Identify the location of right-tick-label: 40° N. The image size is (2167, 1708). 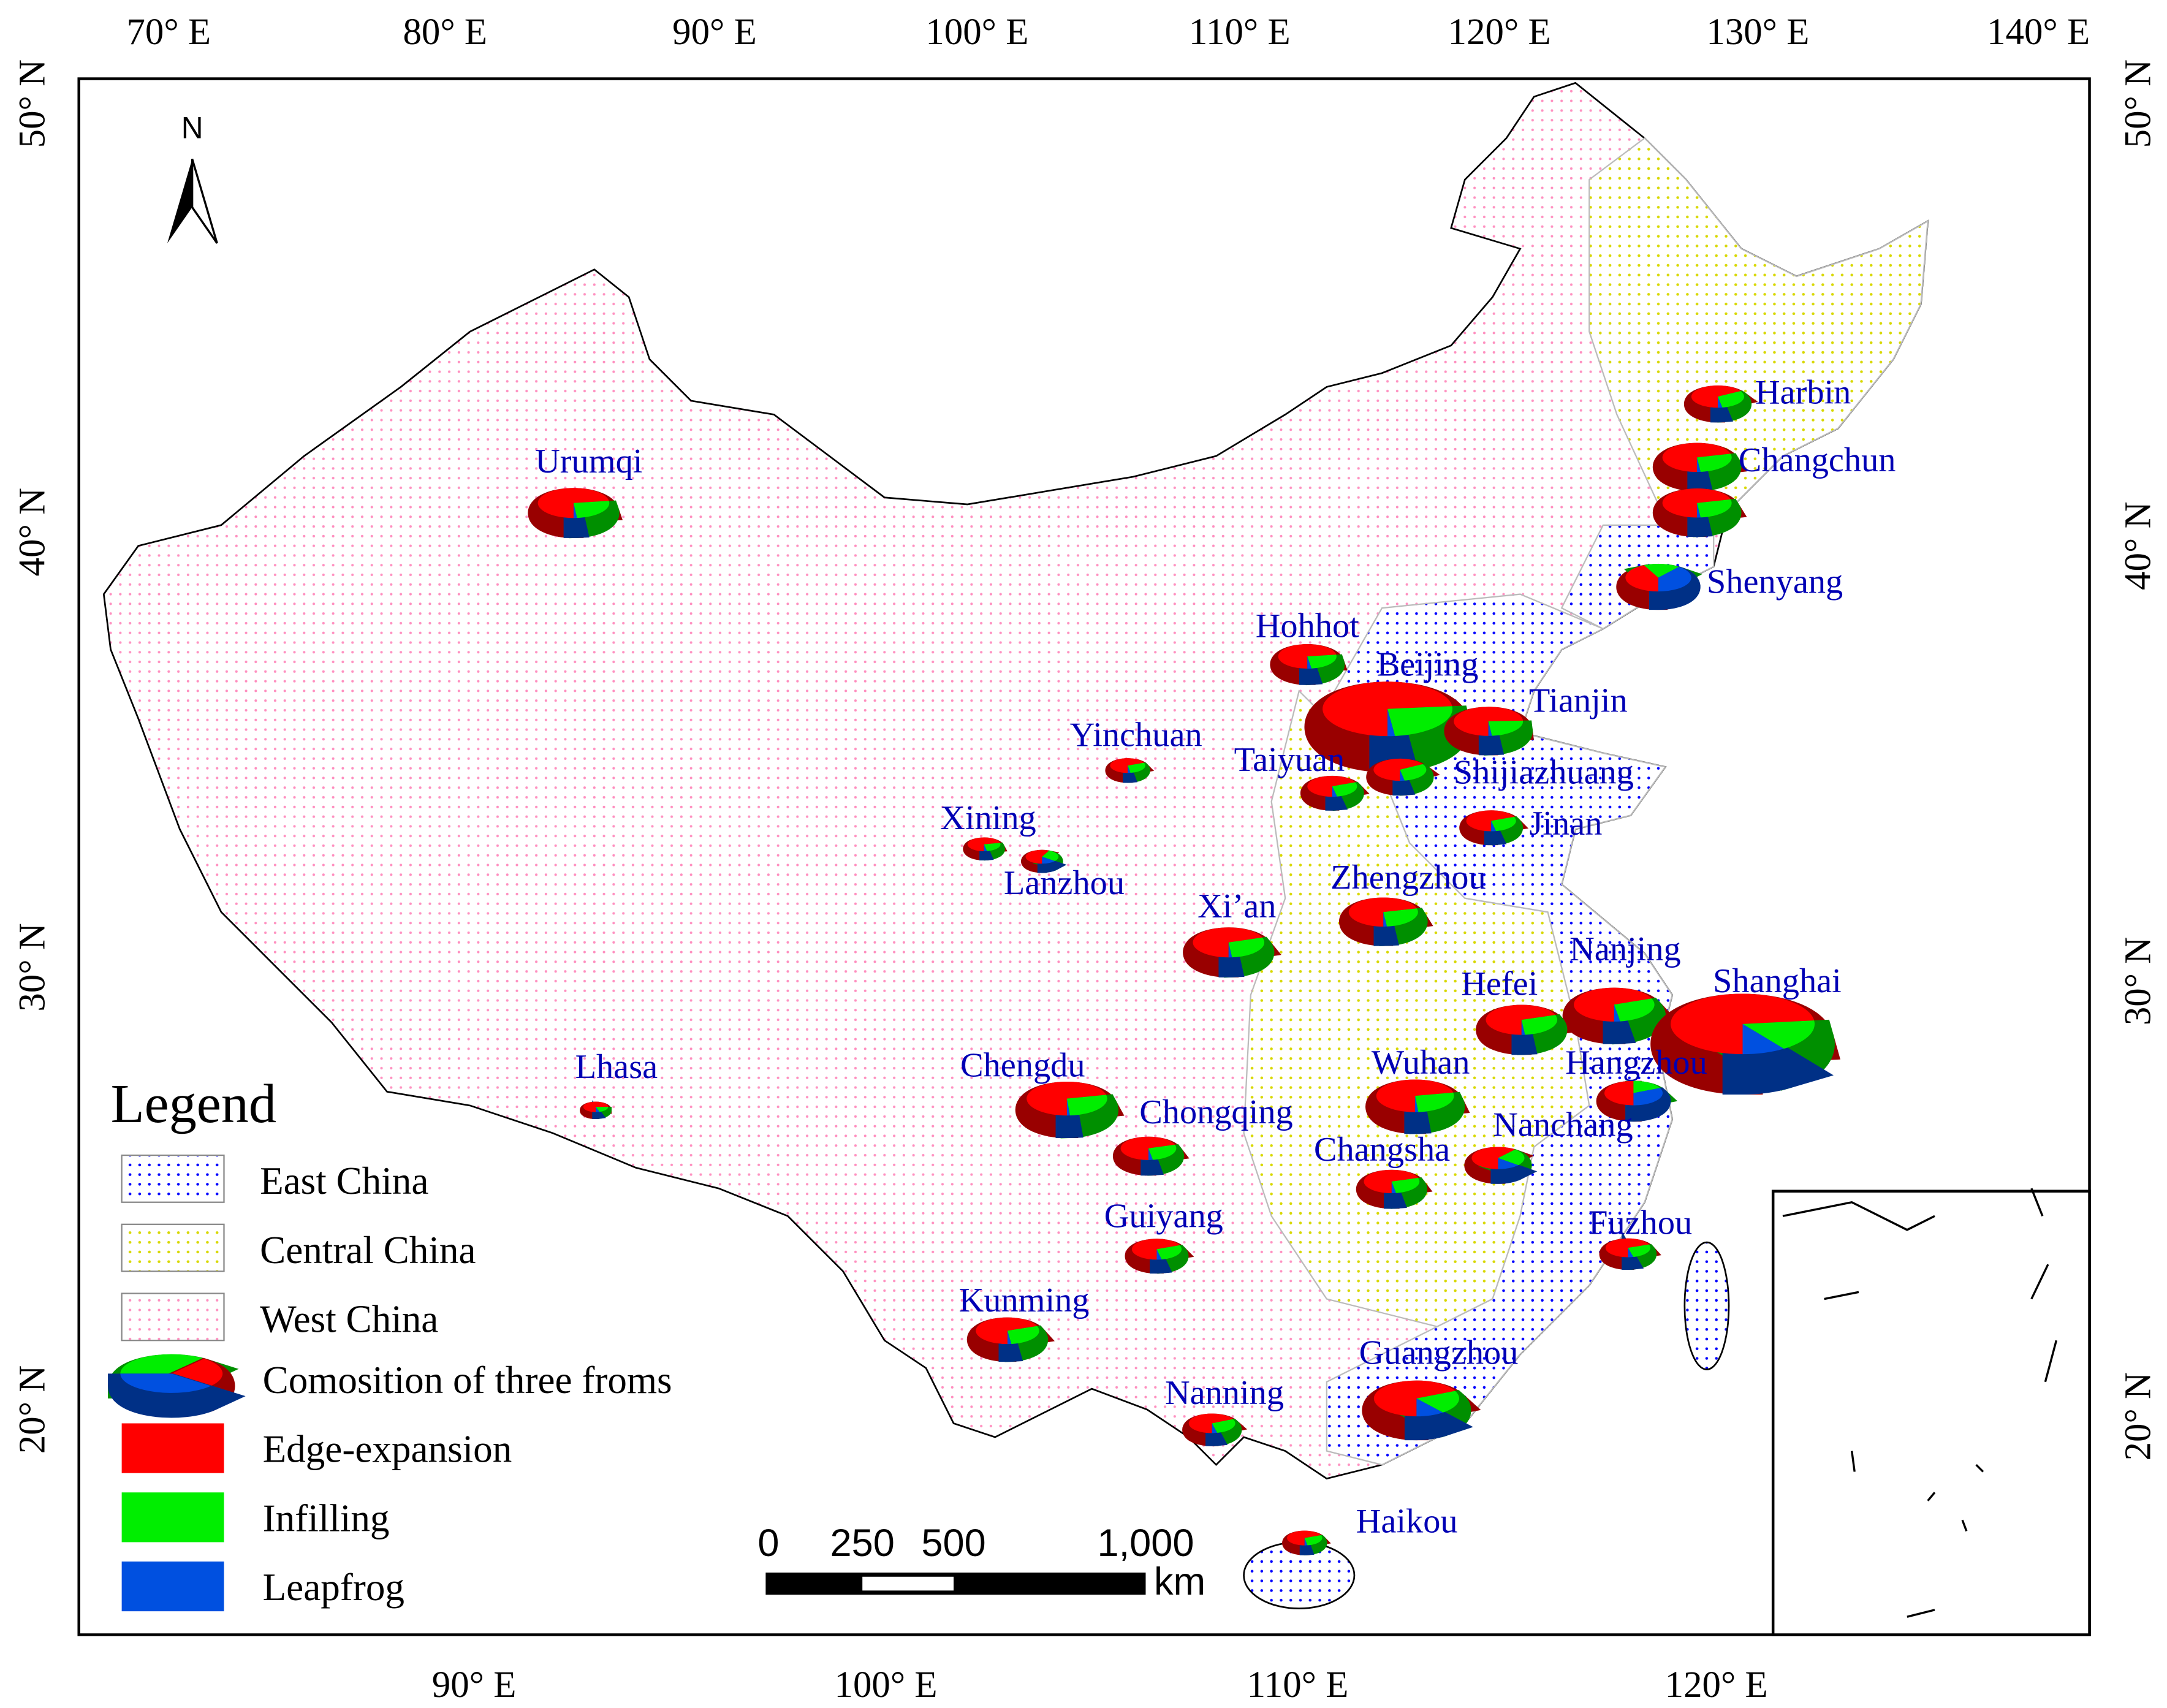
(2139, 545).